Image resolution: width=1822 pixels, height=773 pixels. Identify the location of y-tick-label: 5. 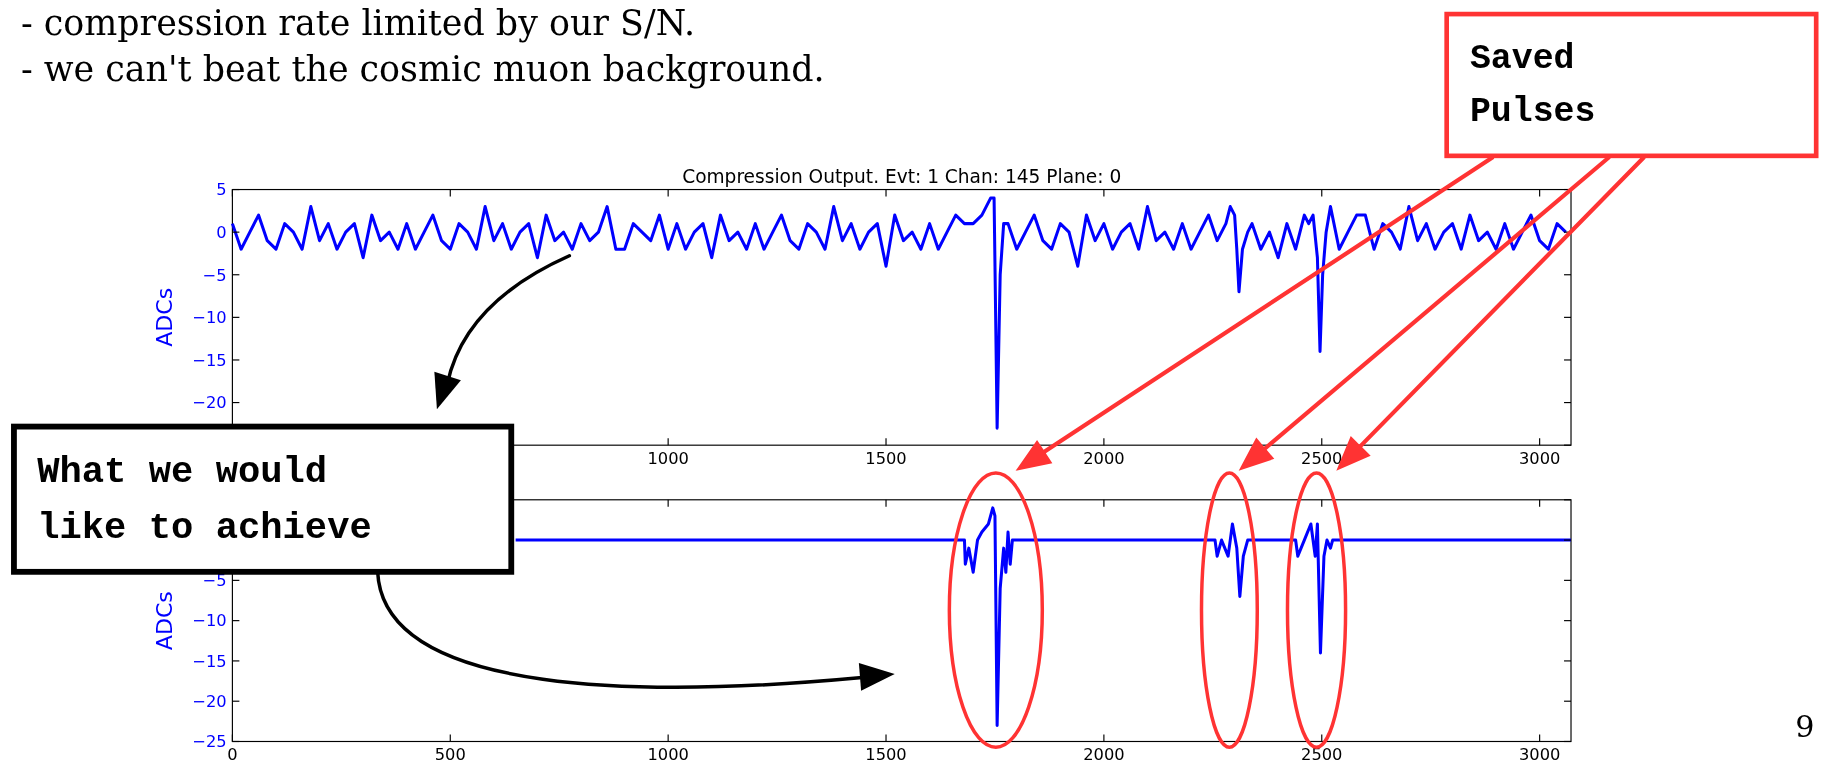
(221, 190).